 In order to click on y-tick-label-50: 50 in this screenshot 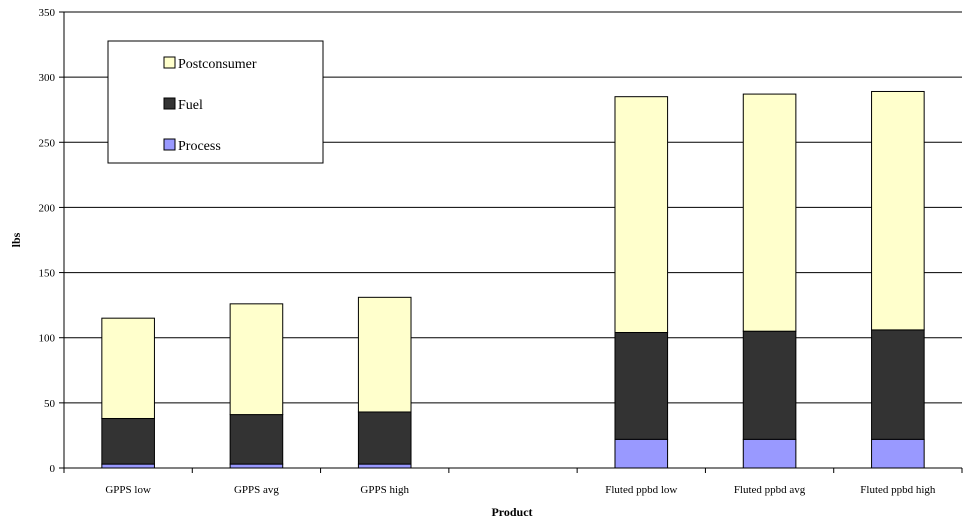, I will do `click(50, 404)`.